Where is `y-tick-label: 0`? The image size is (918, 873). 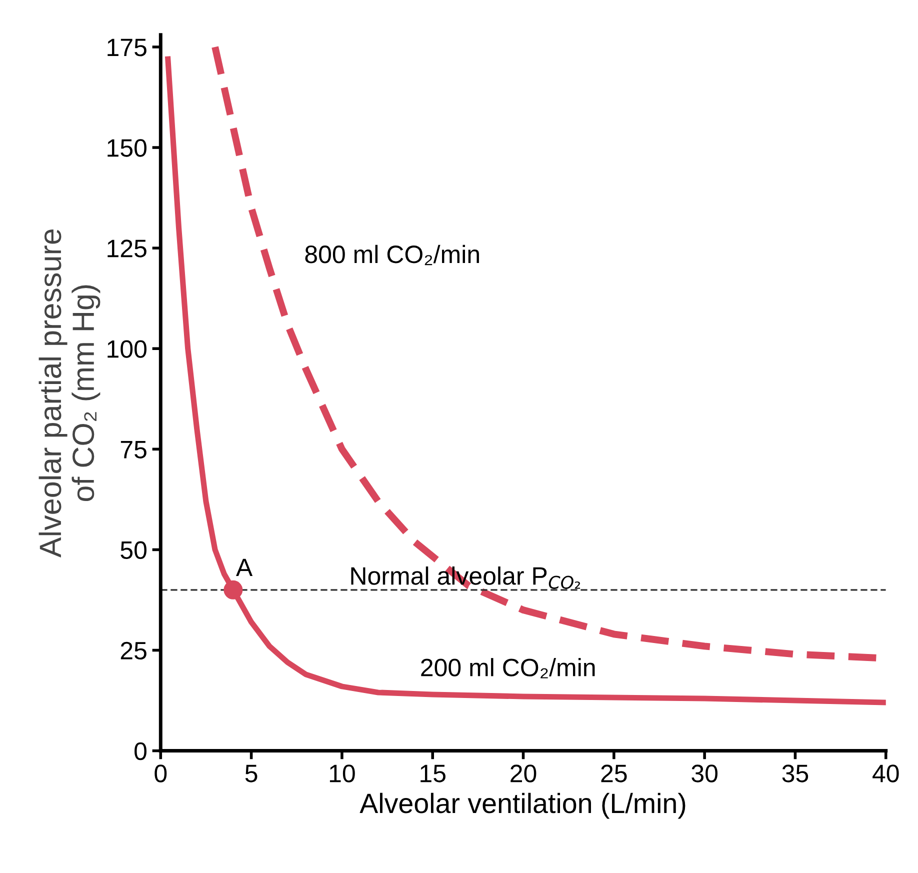
y-tick-label: 0 is located at coordinates (140, 751).